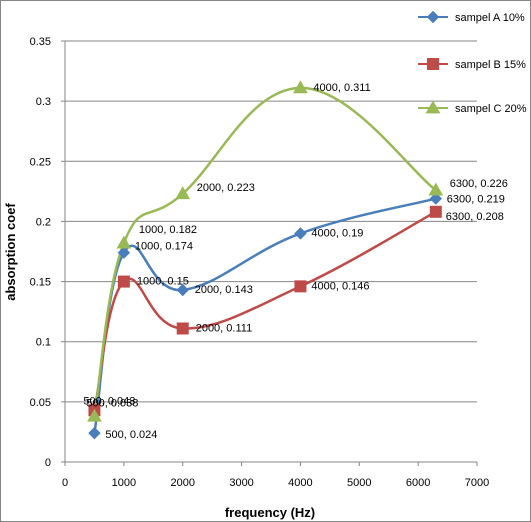  What do you see at coordinates (476, 200) in the screenshot?
I see `data-label: 6300, 0.219` at bounding box center [476, 200].